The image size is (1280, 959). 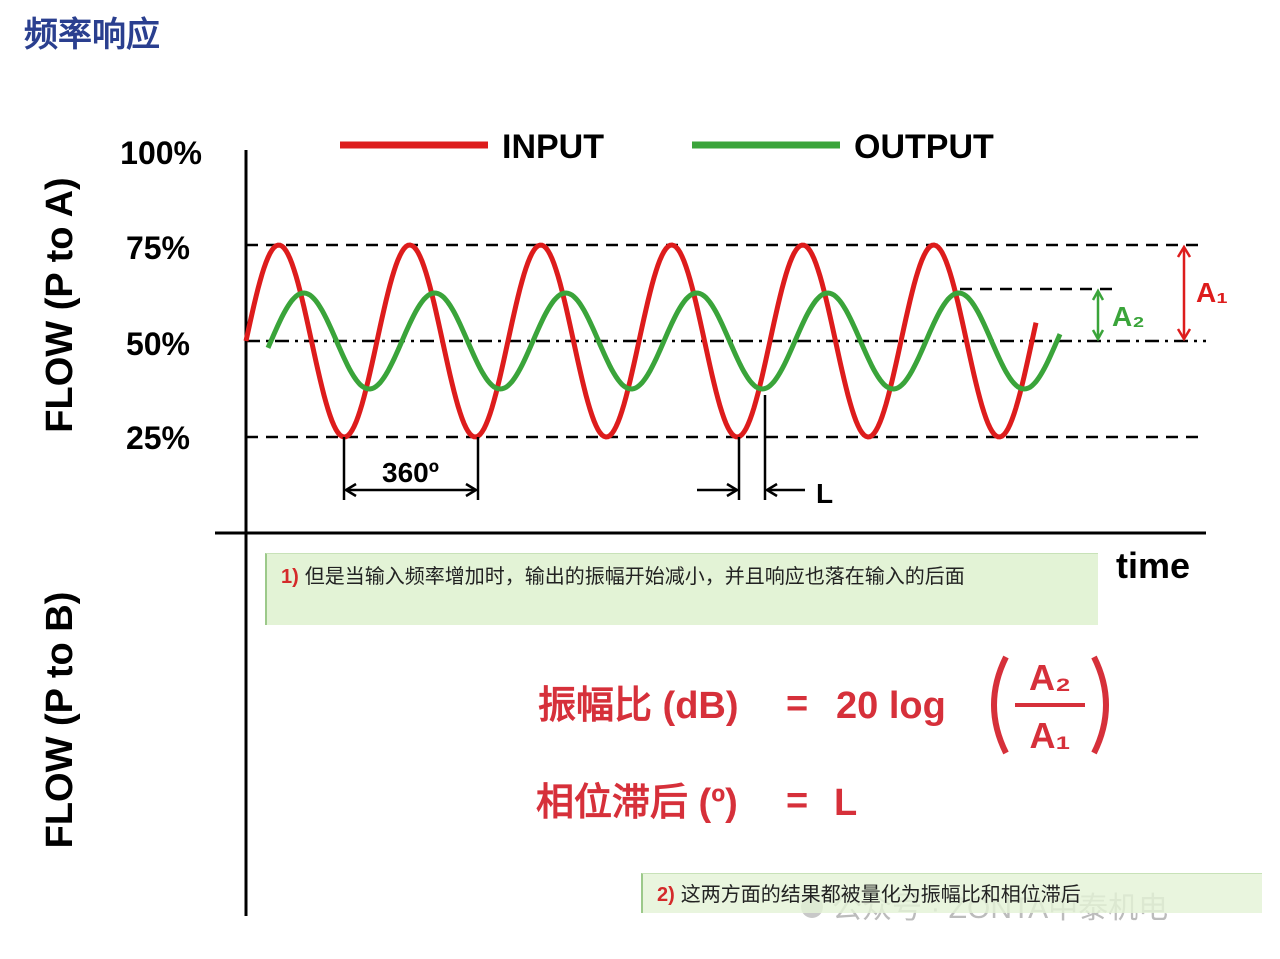 What do you see at coordinates (824, 493) in the screenshot?
I see `lag-label: L` at bounding box center [824, 493].